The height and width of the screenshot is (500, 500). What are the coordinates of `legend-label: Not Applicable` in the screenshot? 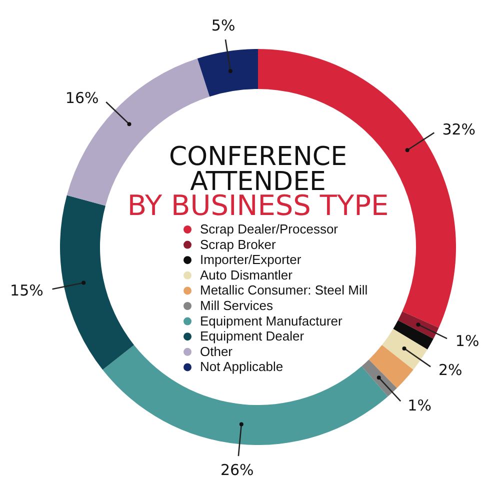 It's located at (242, 366).